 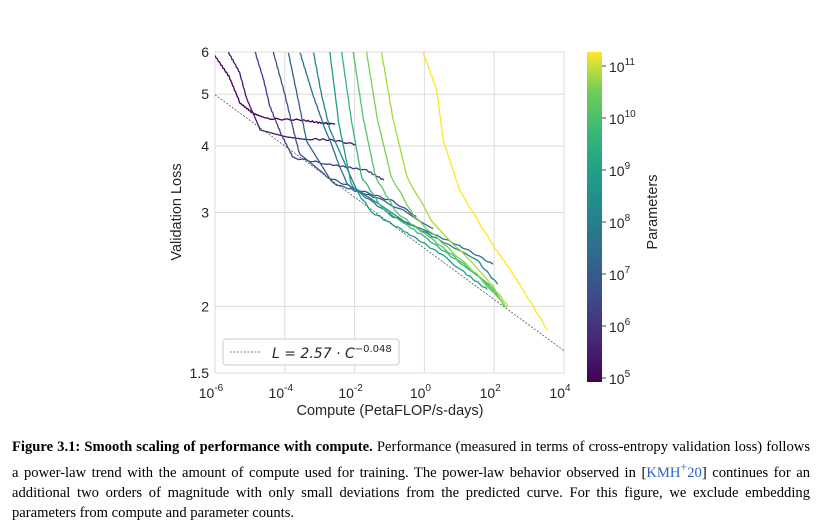 What do you see at coordinates (177, 211) in the screenshot?
I see `y-axis-label: Validation Loss` at bounding box center [177, 211].